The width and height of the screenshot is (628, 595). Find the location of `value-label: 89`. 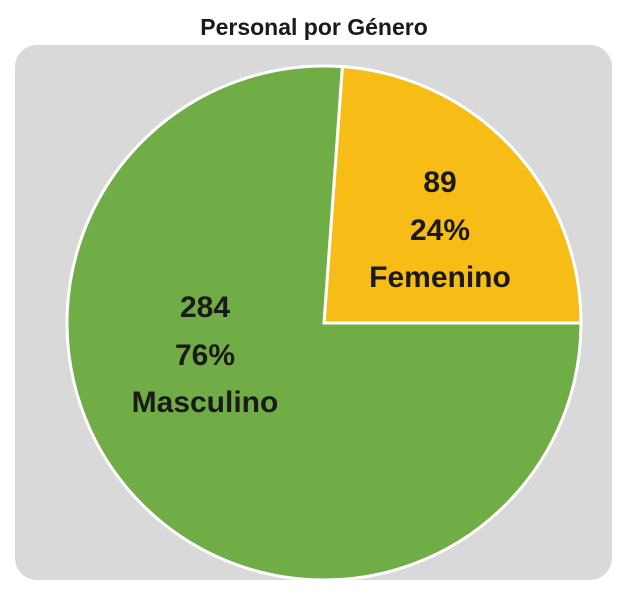

value-label: 89 is located at coordinates (439, 182).